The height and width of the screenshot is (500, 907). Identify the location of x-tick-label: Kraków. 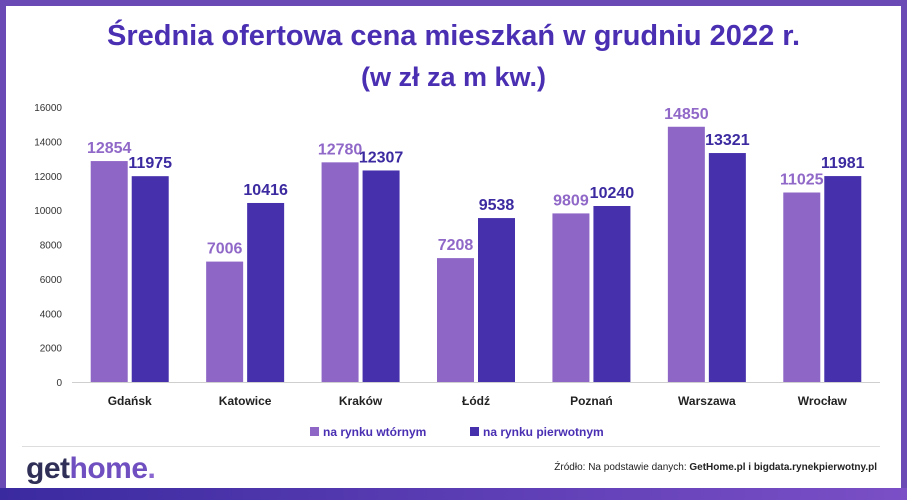
(361, 401).